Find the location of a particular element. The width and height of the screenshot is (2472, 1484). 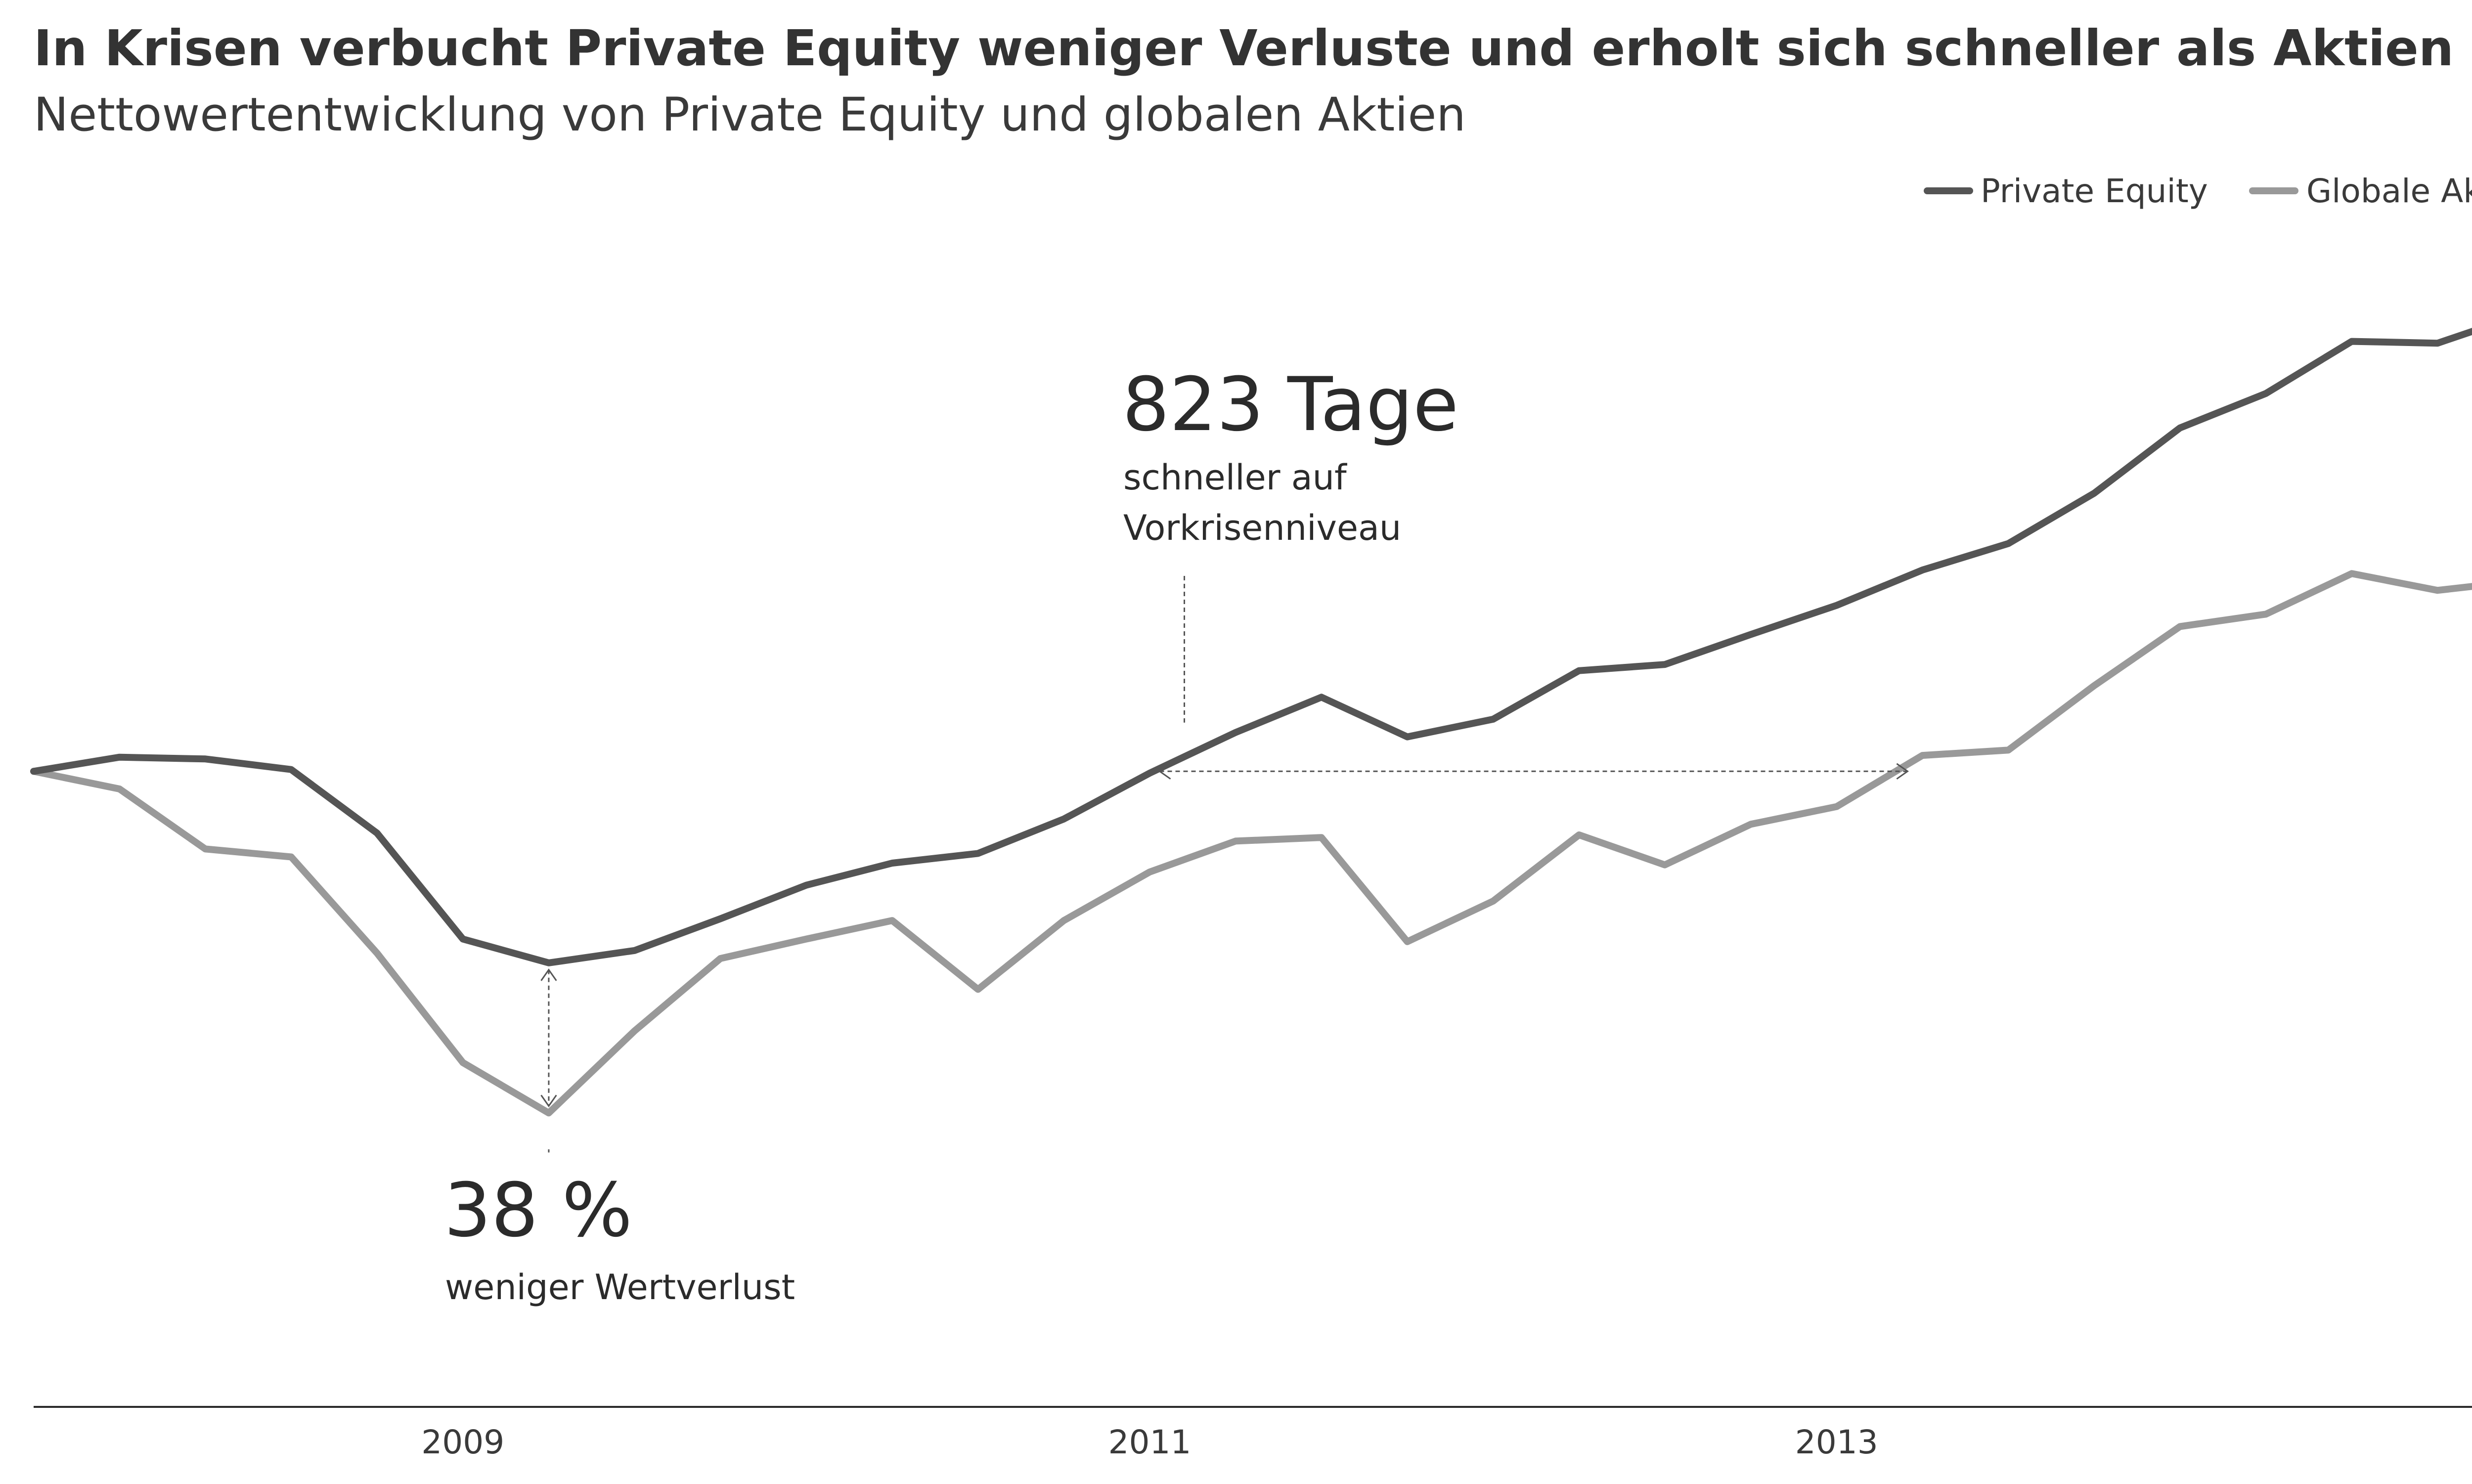

x-tick-label: 2011 is located at coordinates (1150, 1442).